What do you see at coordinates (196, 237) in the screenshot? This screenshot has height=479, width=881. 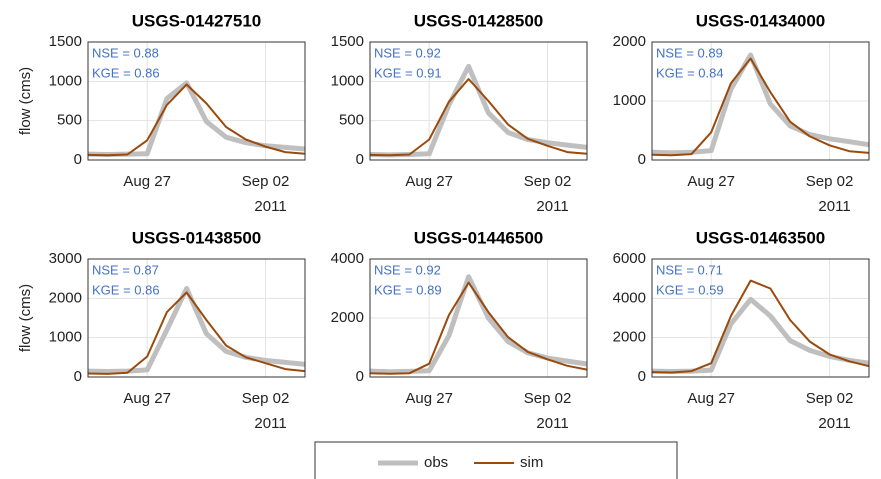 I see `panel-title: USGS-01438500` at bounding box center [196, 237].